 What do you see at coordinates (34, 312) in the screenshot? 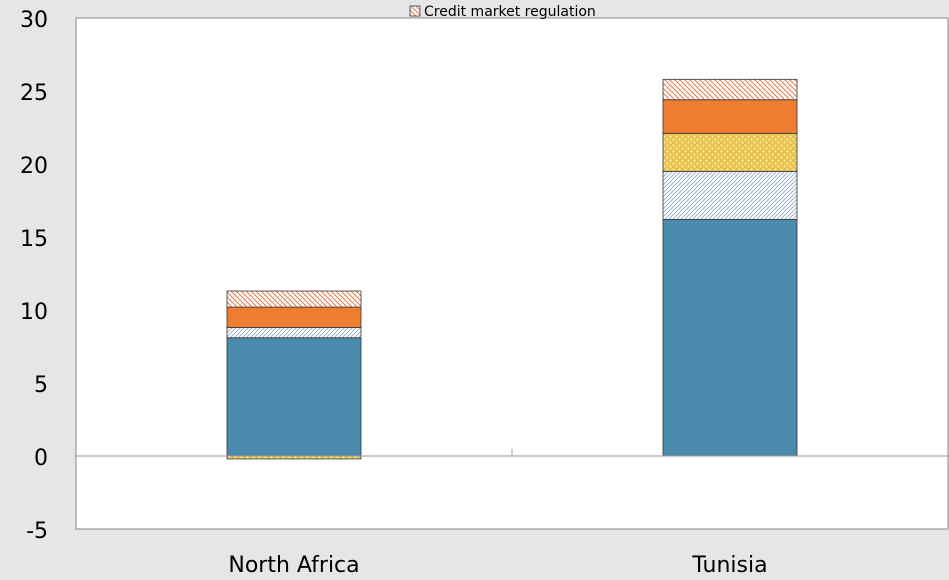
I see `y-tick-label: 10` at bounding box center [34, 312].